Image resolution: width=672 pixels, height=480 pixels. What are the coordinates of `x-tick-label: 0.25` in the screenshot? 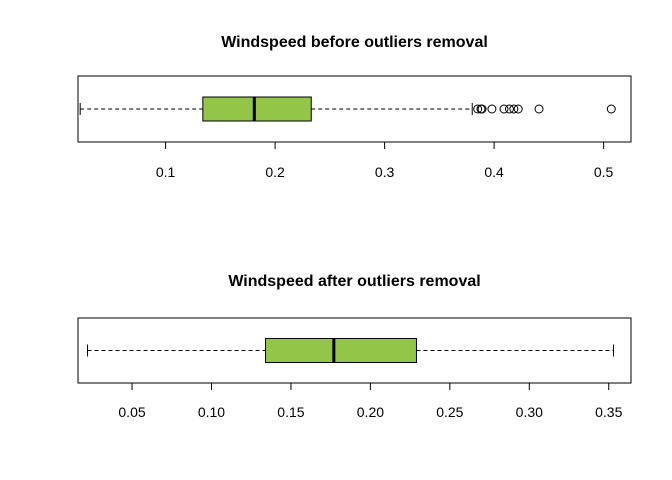 It's located at (449, 412).